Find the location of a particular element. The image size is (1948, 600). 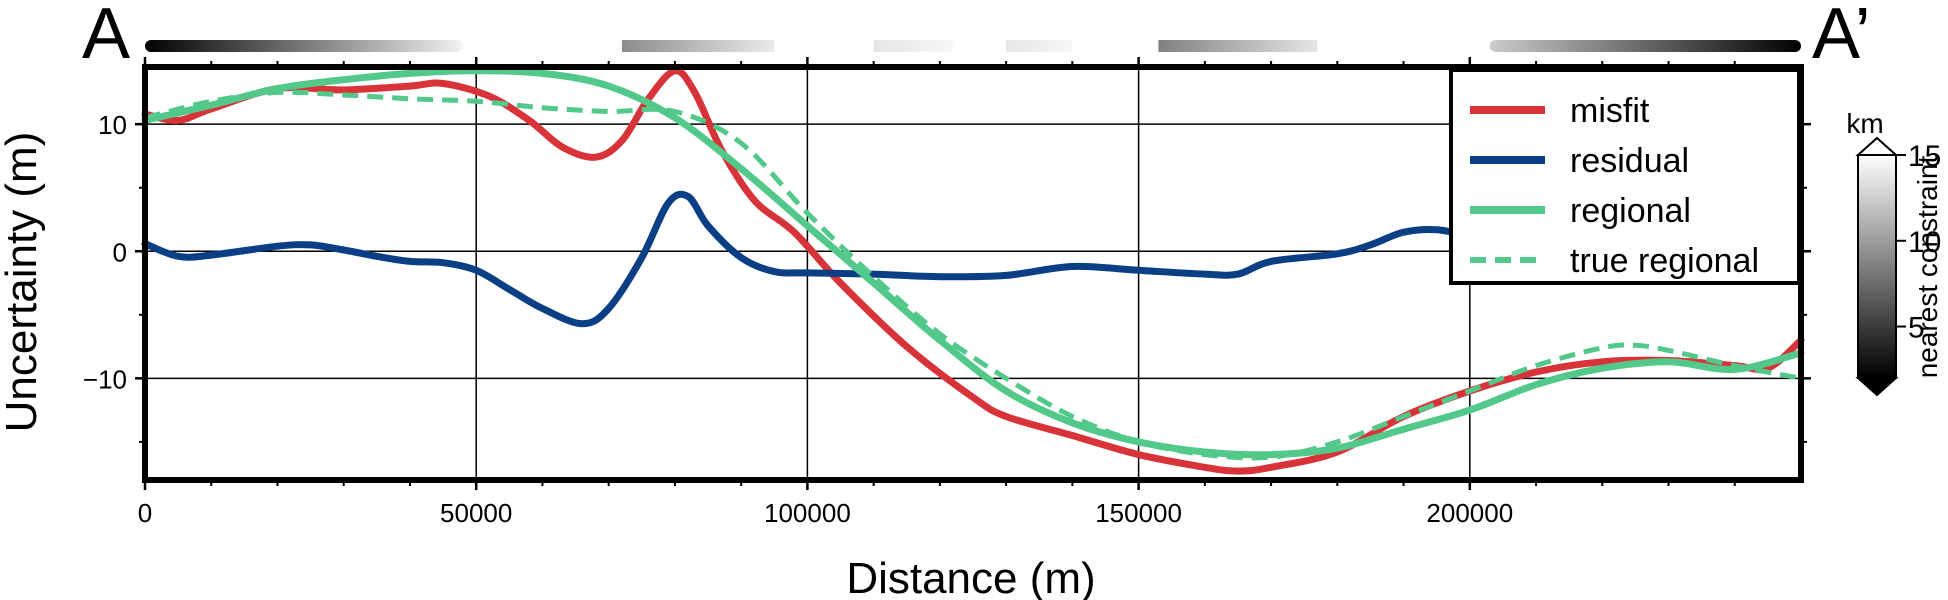

section-start-label: A is located at coordinates (106, 37).